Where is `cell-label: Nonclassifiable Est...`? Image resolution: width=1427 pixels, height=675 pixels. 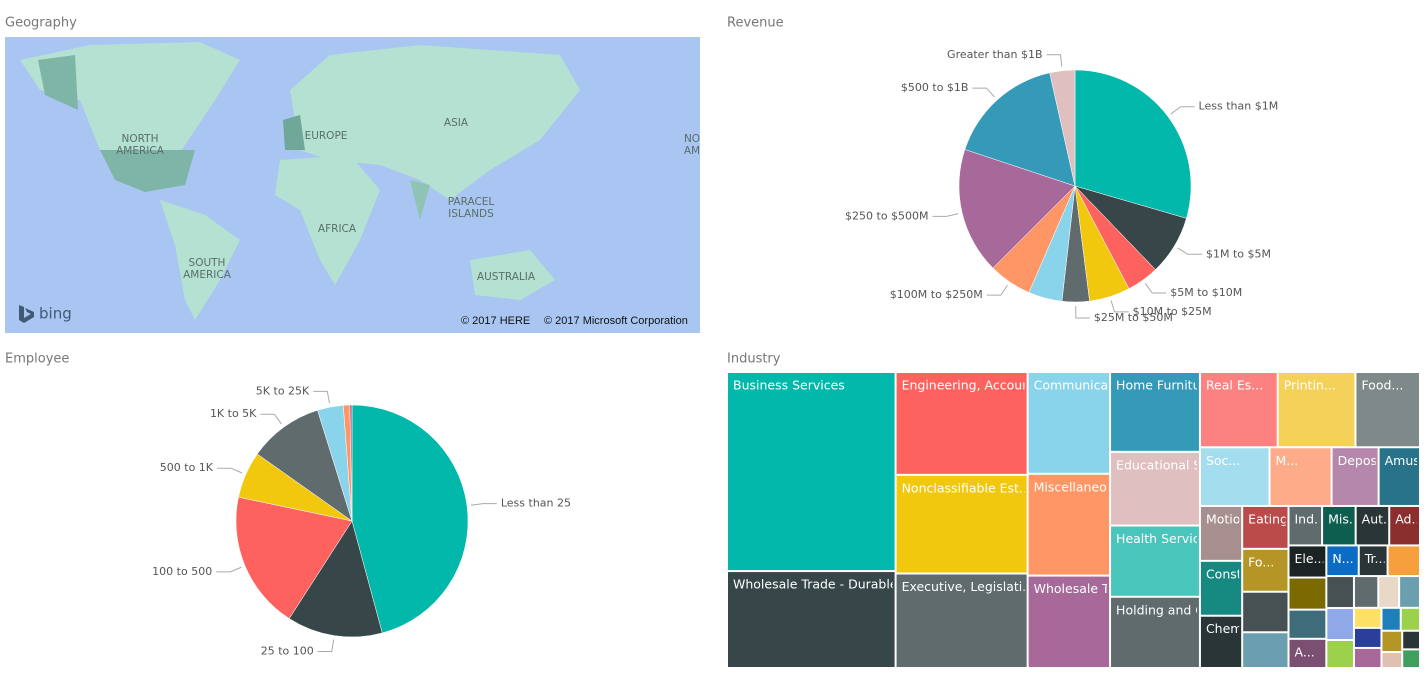
cell-label: Nonclassifiable Est... is located at coordinates (966, 487).